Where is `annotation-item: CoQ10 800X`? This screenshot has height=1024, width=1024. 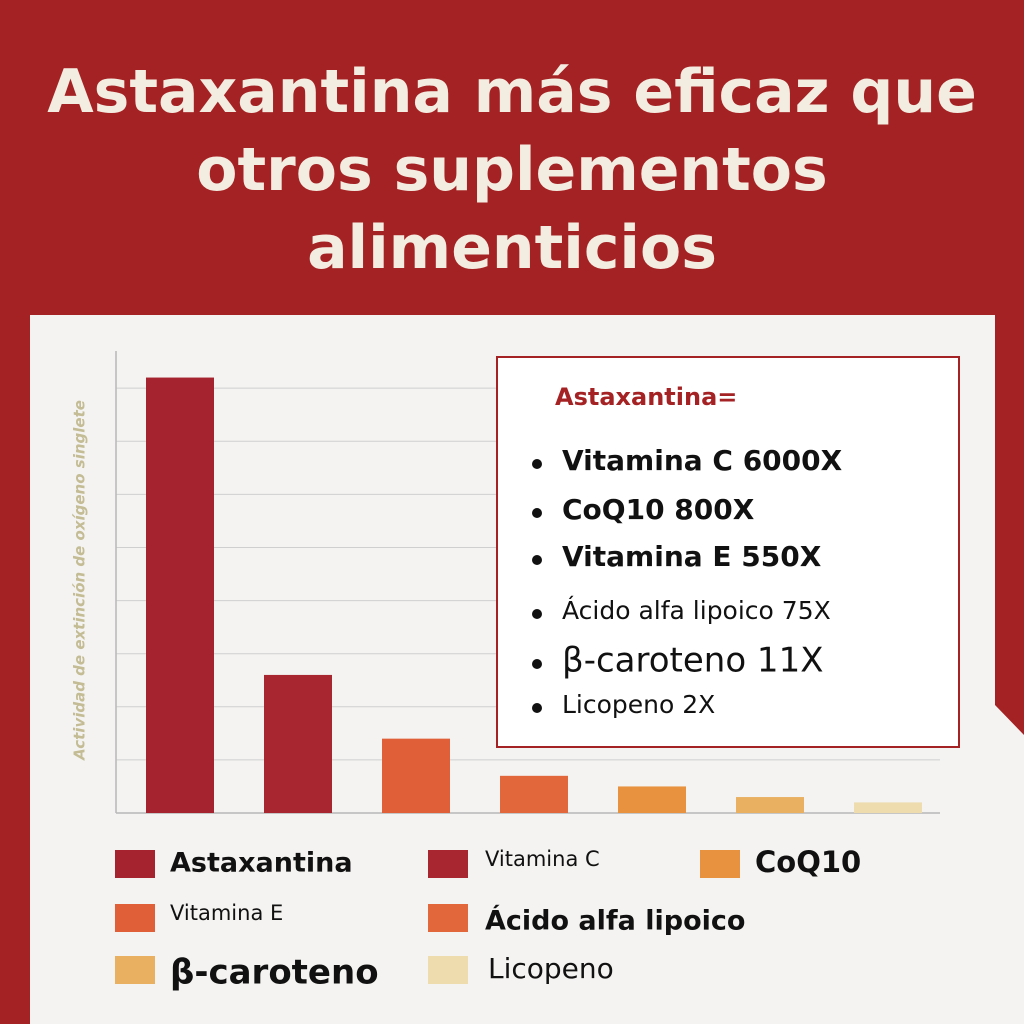
annotation-item: CoQ10 800X is located at coordinates (658, 509).